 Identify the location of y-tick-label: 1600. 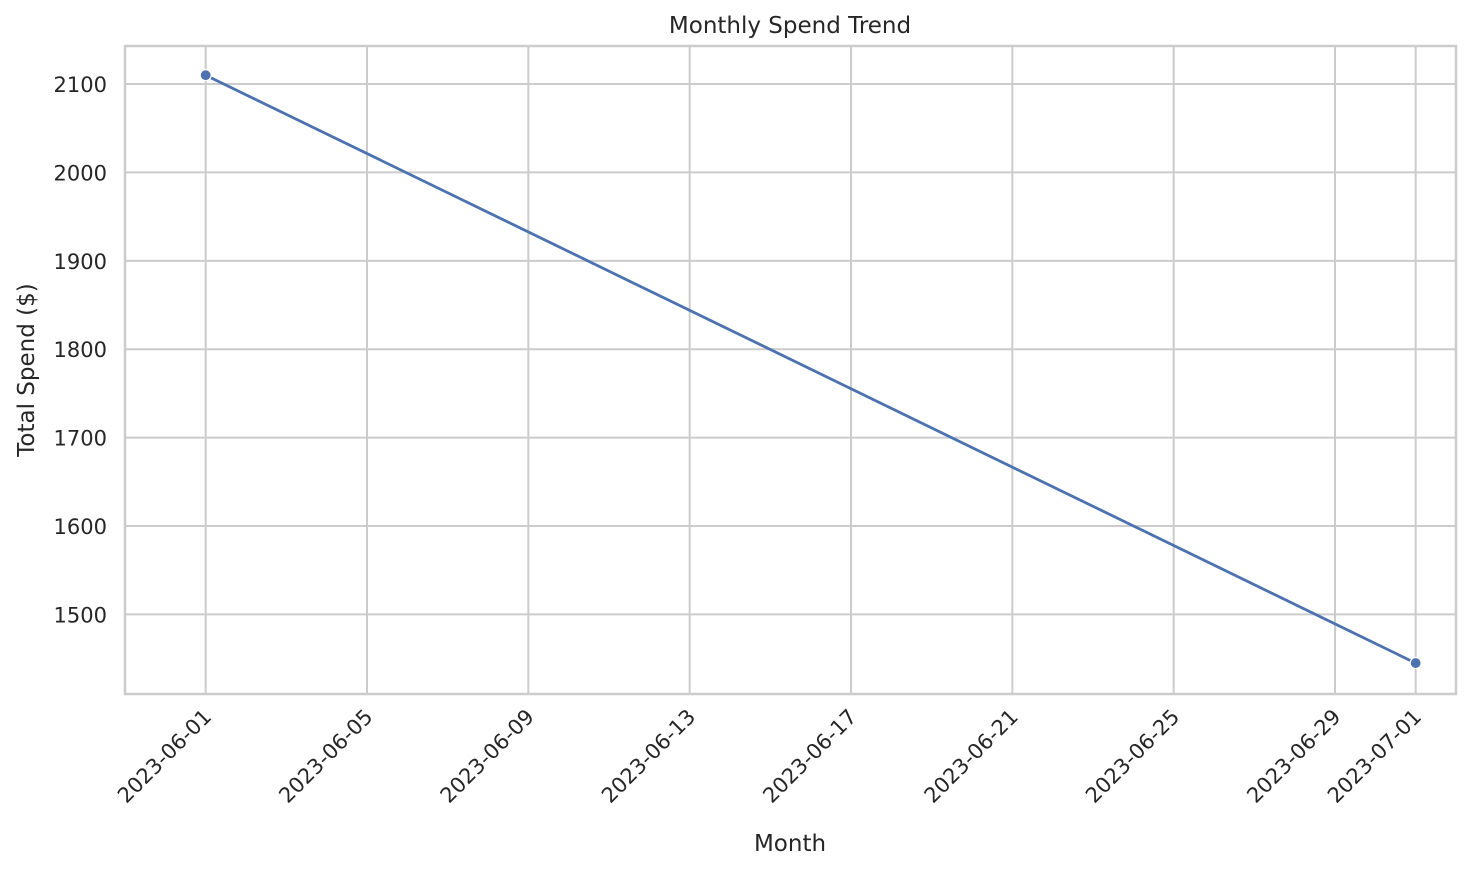
(80, 527).